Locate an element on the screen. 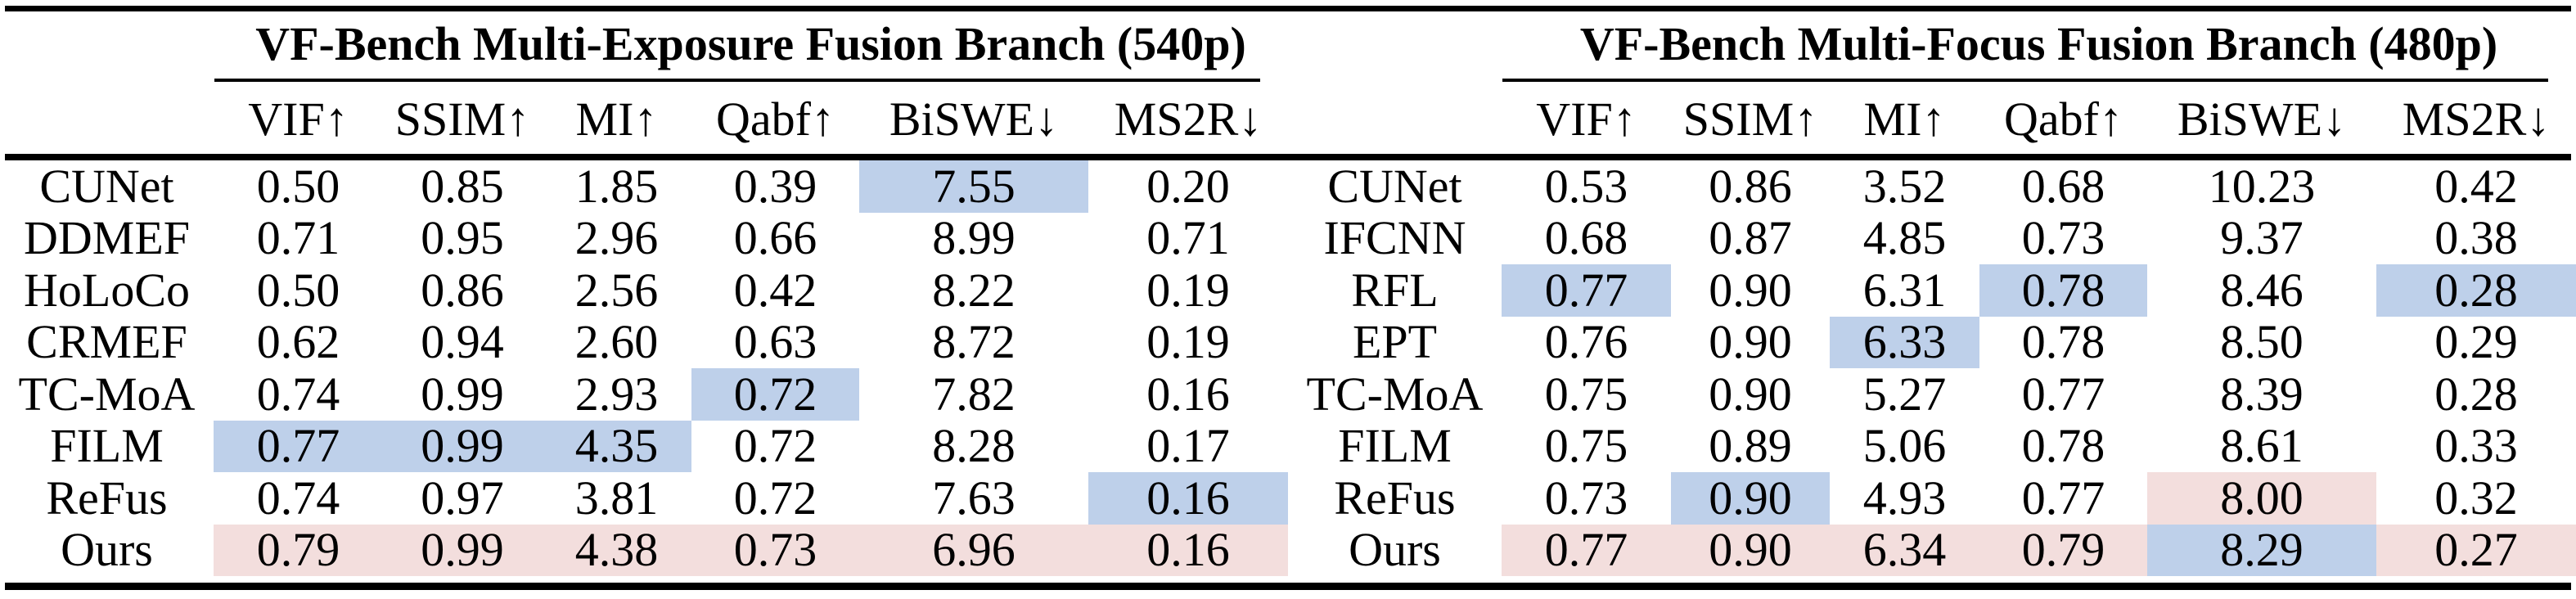  method-cell: DDMEF is located at coordinates (107, 238).